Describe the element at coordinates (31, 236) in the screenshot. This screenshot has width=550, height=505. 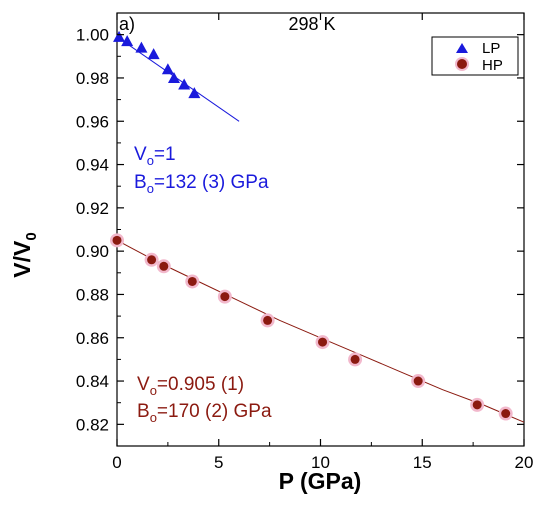
I see `y-axis-label-sub: 0` at that location.